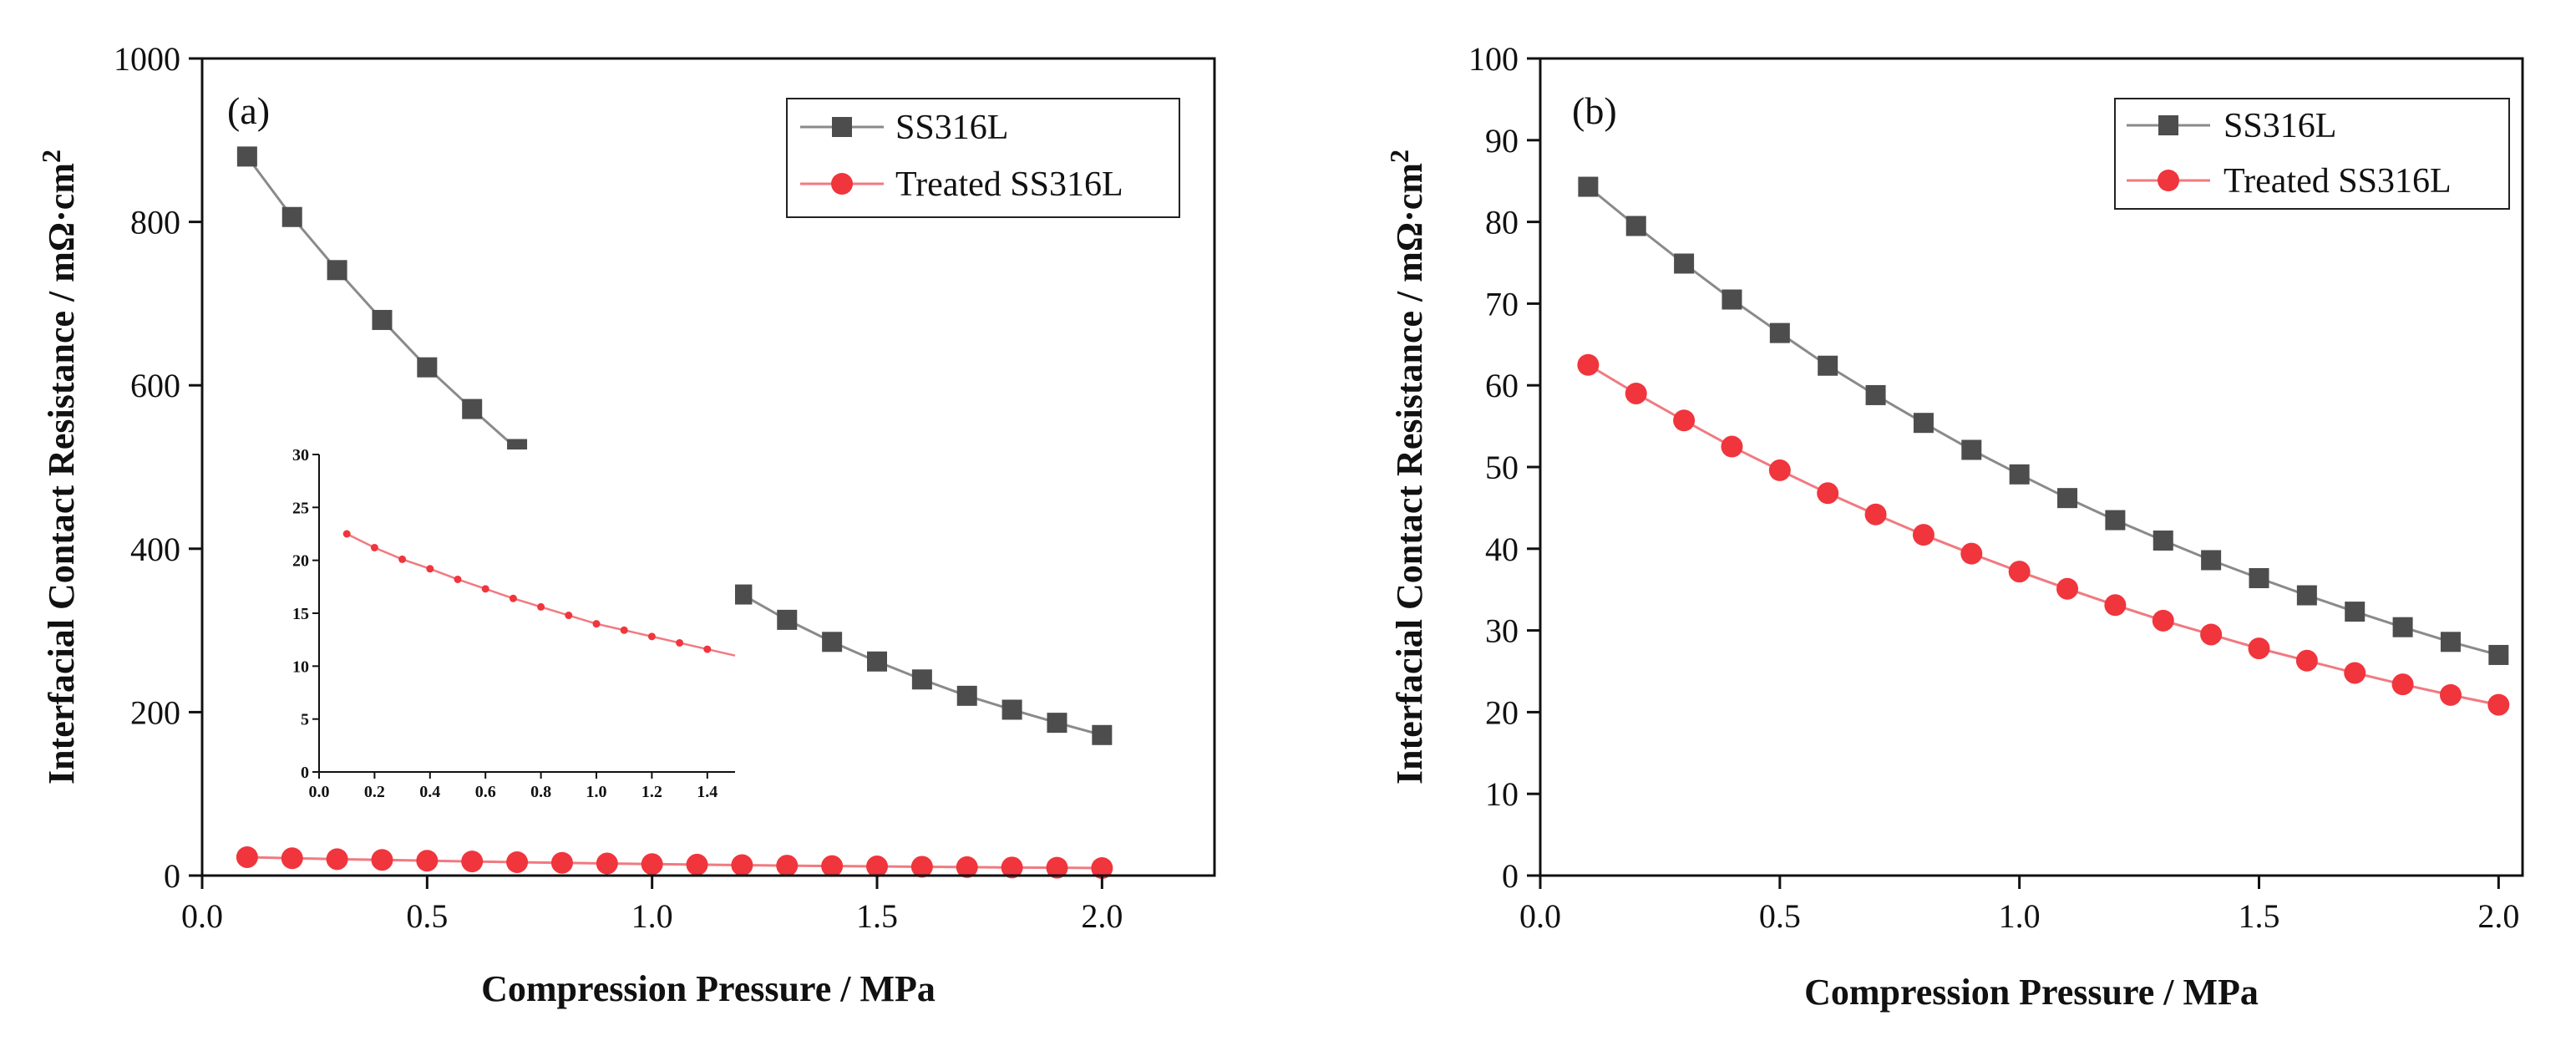 Image resolution: width=2576 pixels, height=1046 pixels. What do you see at coordinates (539, 594) in the screenshot?
I see `panel-a-inset-data-marks` at bounding box center [539, 594].